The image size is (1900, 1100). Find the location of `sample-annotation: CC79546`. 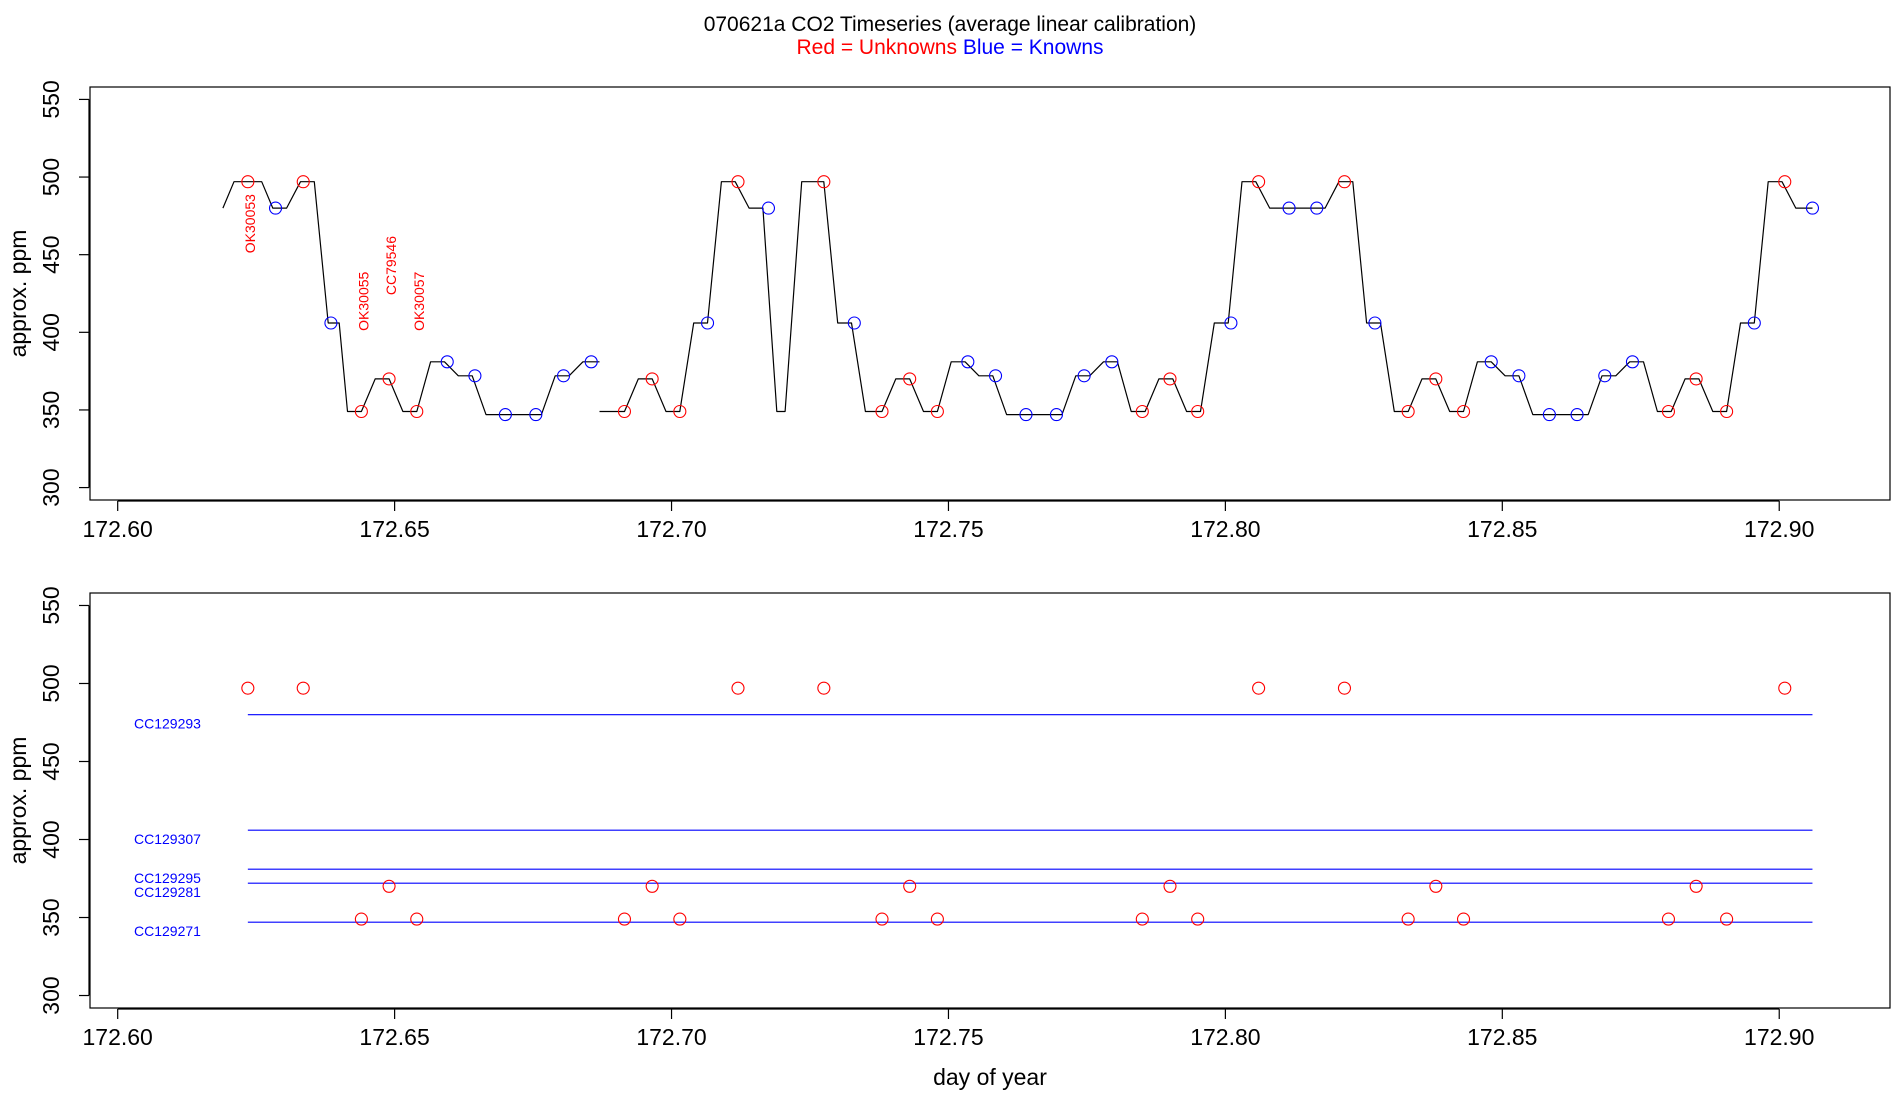

sample-annotation: CC79546 is located at coordinates (391, 265).